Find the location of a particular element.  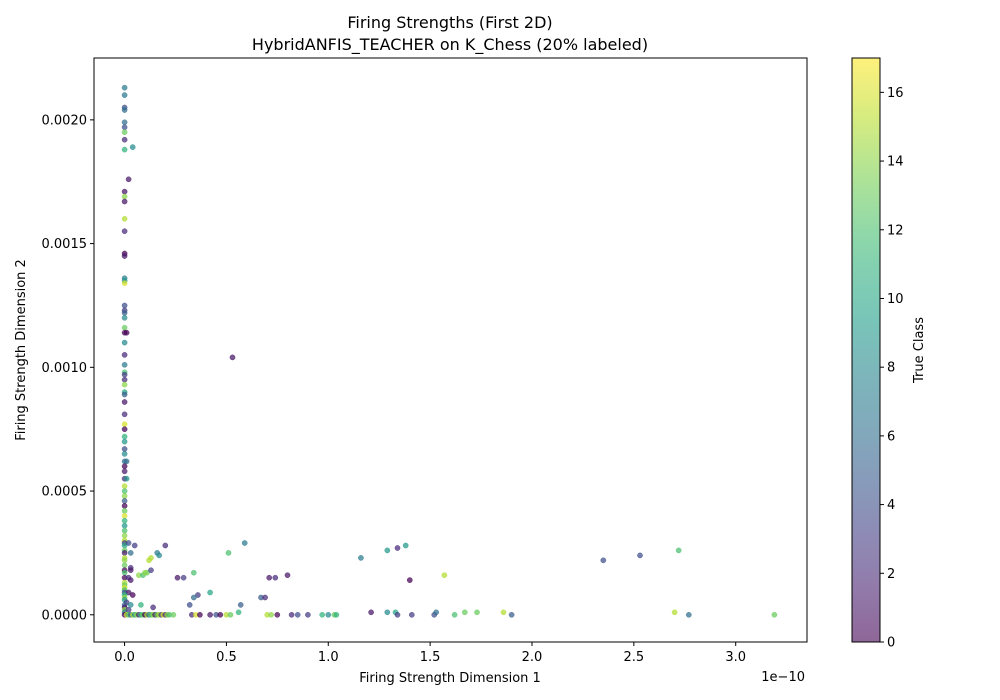

colorbar-tick-label: 8 is located at coordinates (891, 368).